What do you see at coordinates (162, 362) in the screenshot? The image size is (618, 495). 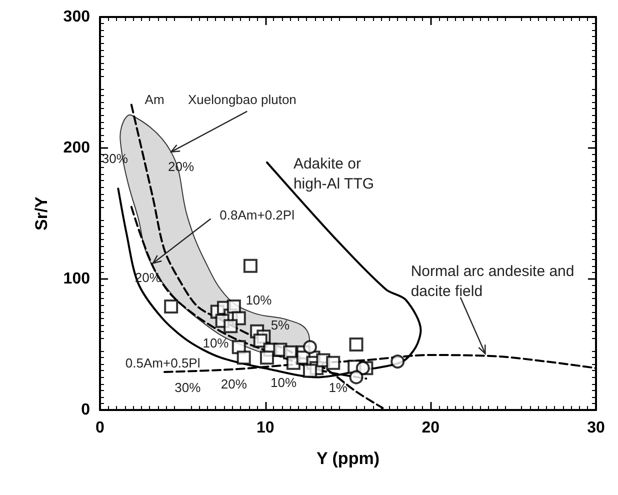 I see `annotation: 0.5Am+0.5Pl` at bounding box center [162, 362].